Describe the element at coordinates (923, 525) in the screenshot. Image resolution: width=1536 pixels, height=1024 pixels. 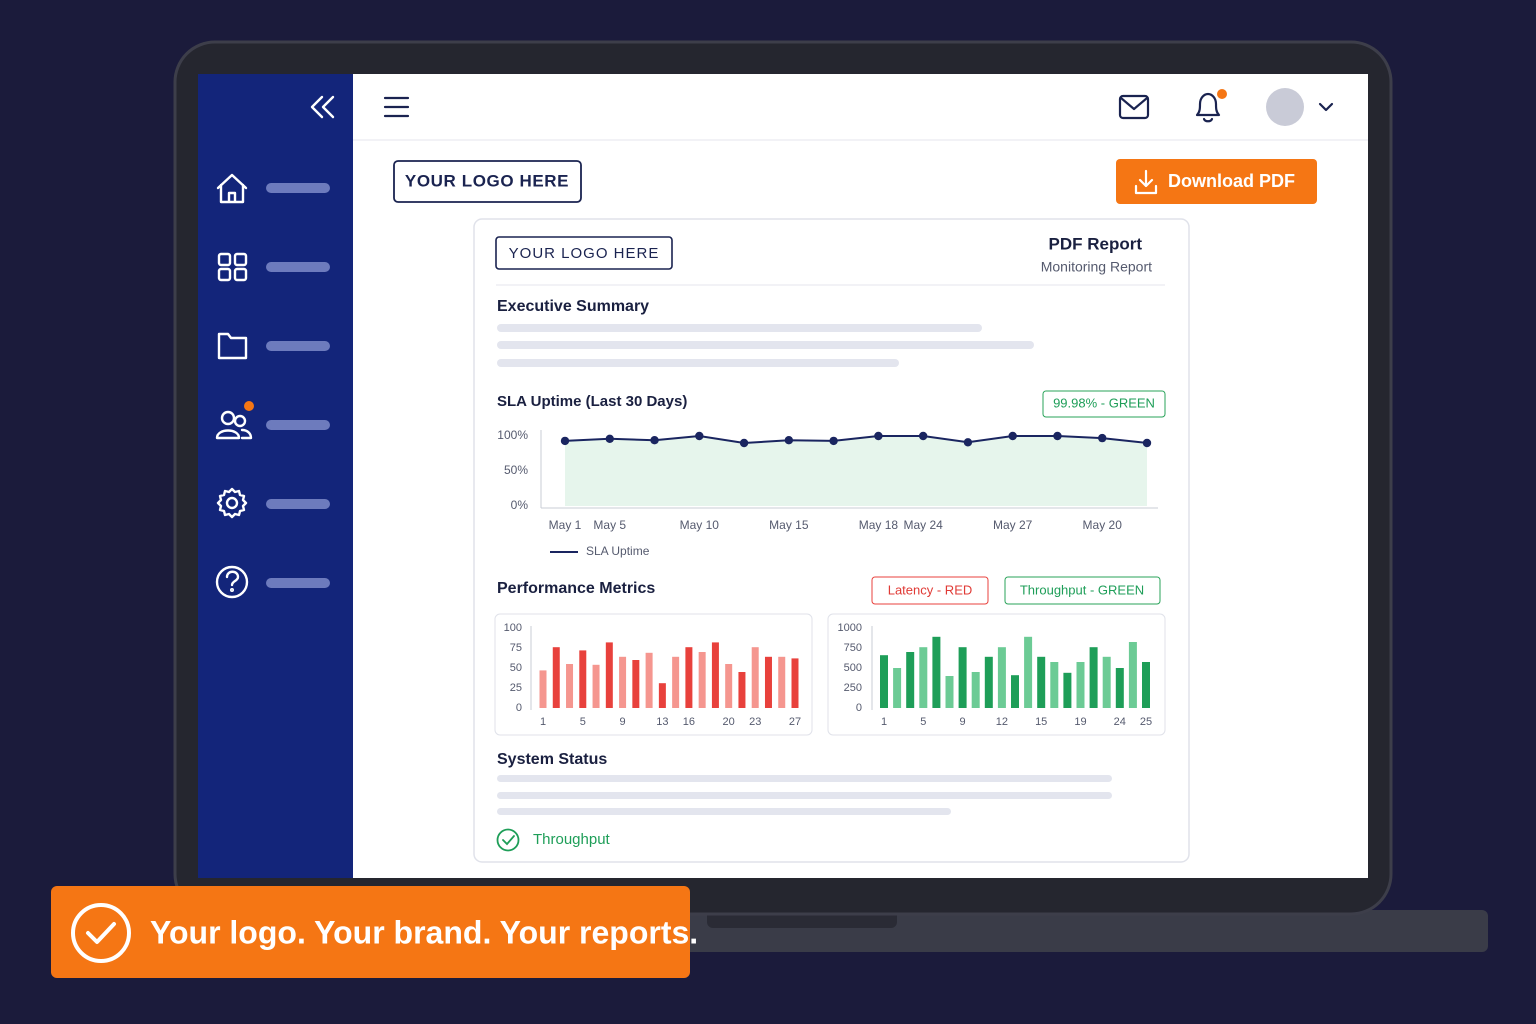
I see `x-tick-label: May 24` at that location.